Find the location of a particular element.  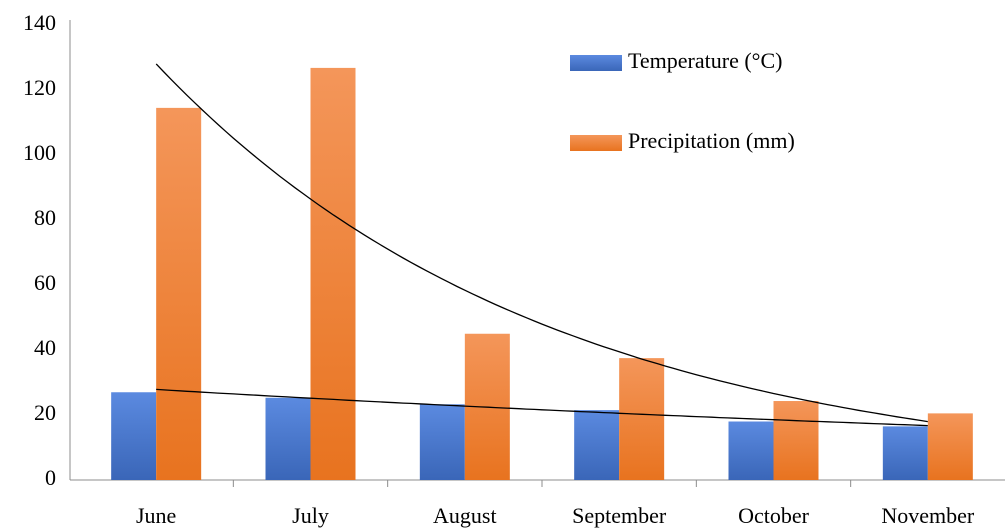

legend-label: Temperature (°C) is located at coordinates (705, 60).